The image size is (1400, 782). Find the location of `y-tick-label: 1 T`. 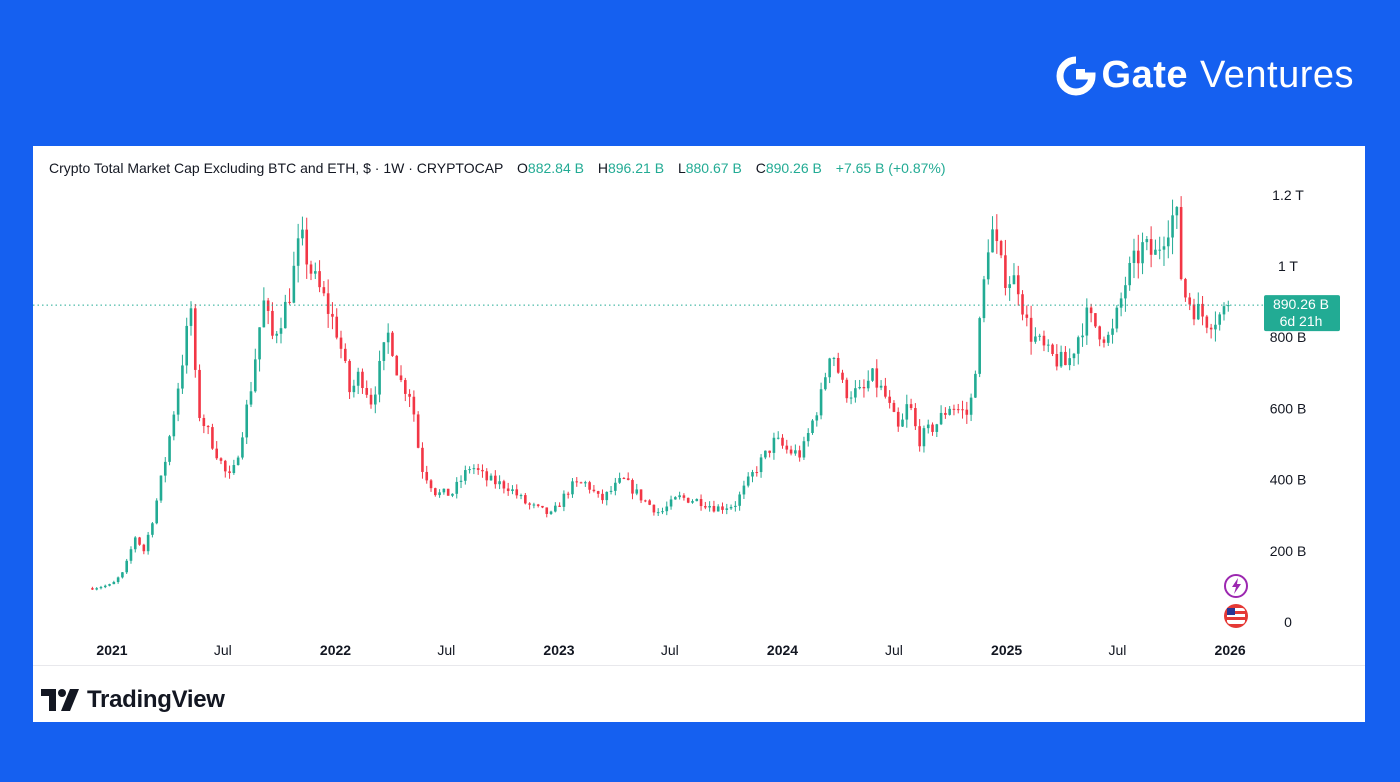

y-tick-label: 1 T is located at coordinates (1288, 266).